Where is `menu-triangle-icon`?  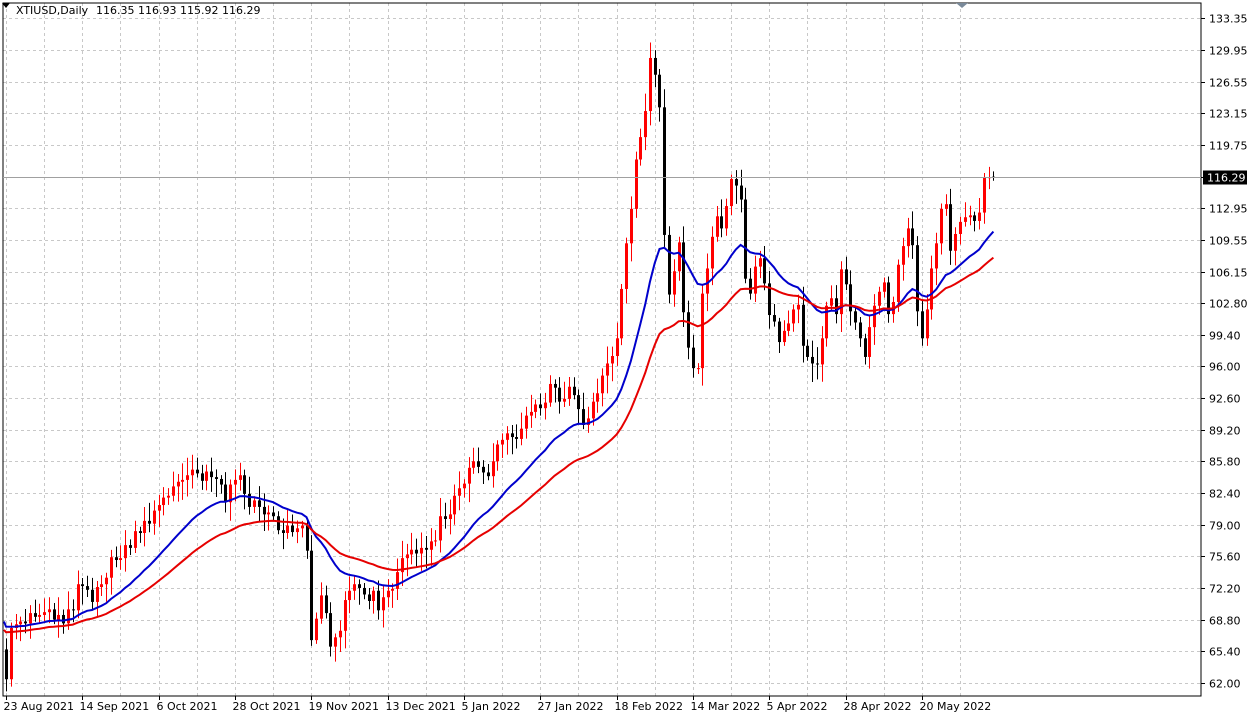
menu-triangle-icon is located at coordinates (6, 5).